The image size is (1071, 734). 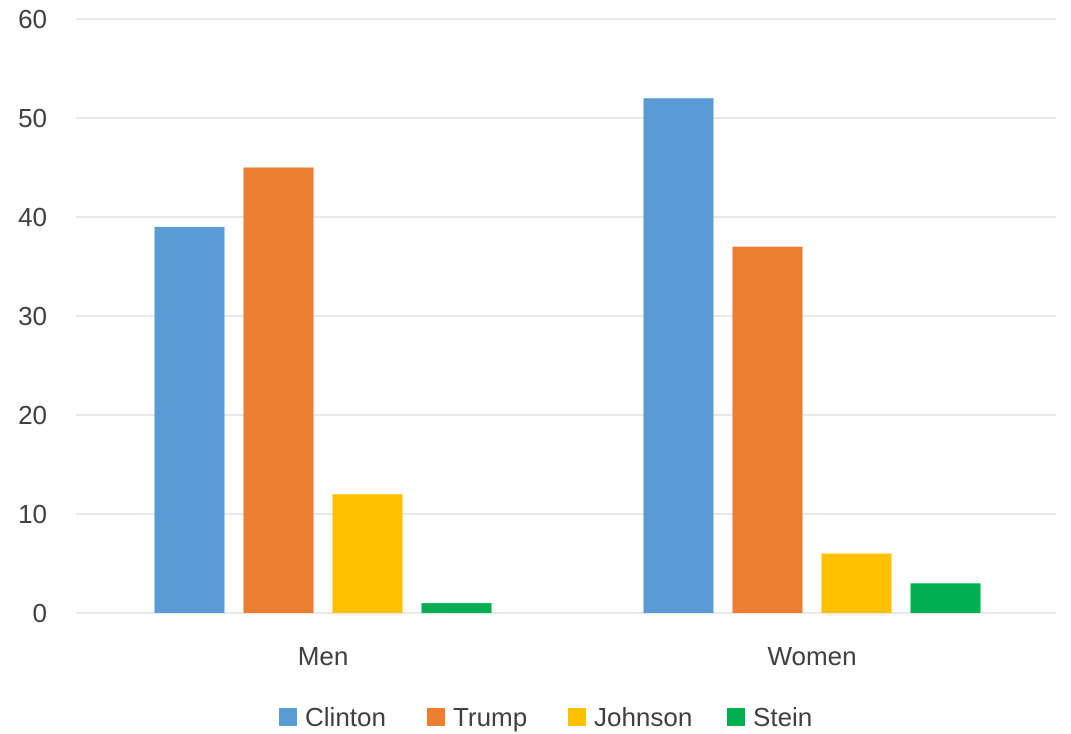 What do you see at coordinates (32, 19) in the screenshot?
I see `y-tick-label: 60` at bounding box center [32, 19].